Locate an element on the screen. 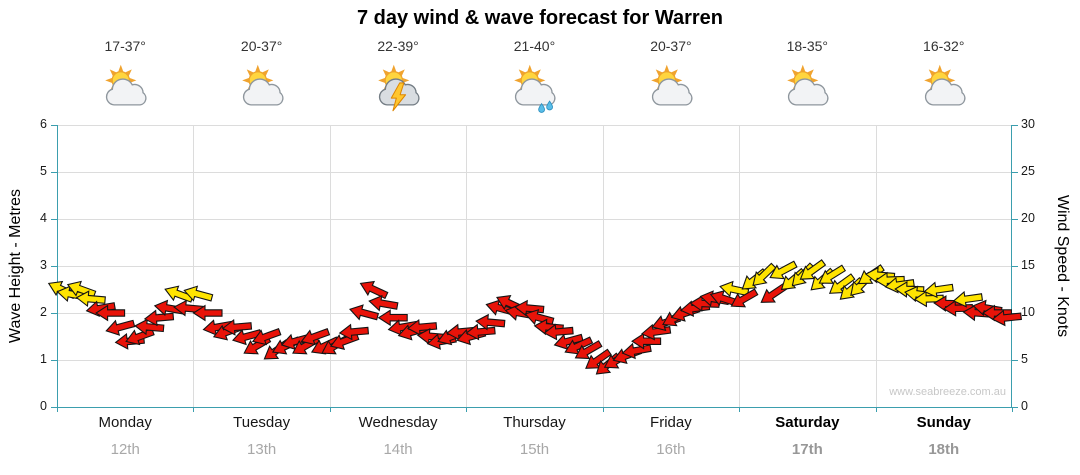  bottom-axis-line is located at coordinates (534, 407).